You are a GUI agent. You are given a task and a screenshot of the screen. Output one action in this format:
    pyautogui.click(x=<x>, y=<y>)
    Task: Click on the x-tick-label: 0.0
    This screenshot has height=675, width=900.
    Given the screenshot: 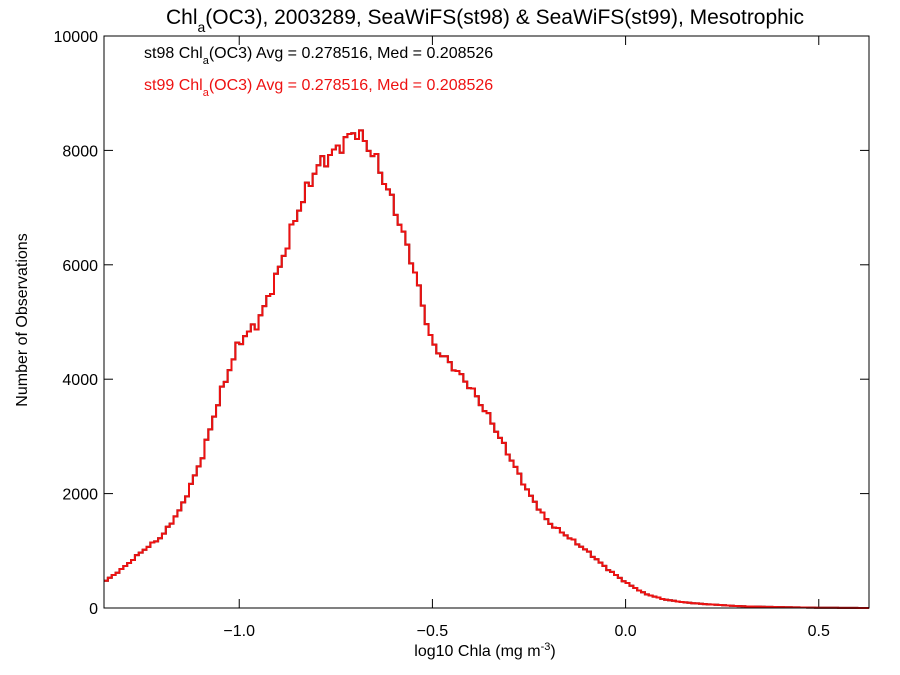 What is the action you would take?
    pyautogui.click(x=625, y=631)
    